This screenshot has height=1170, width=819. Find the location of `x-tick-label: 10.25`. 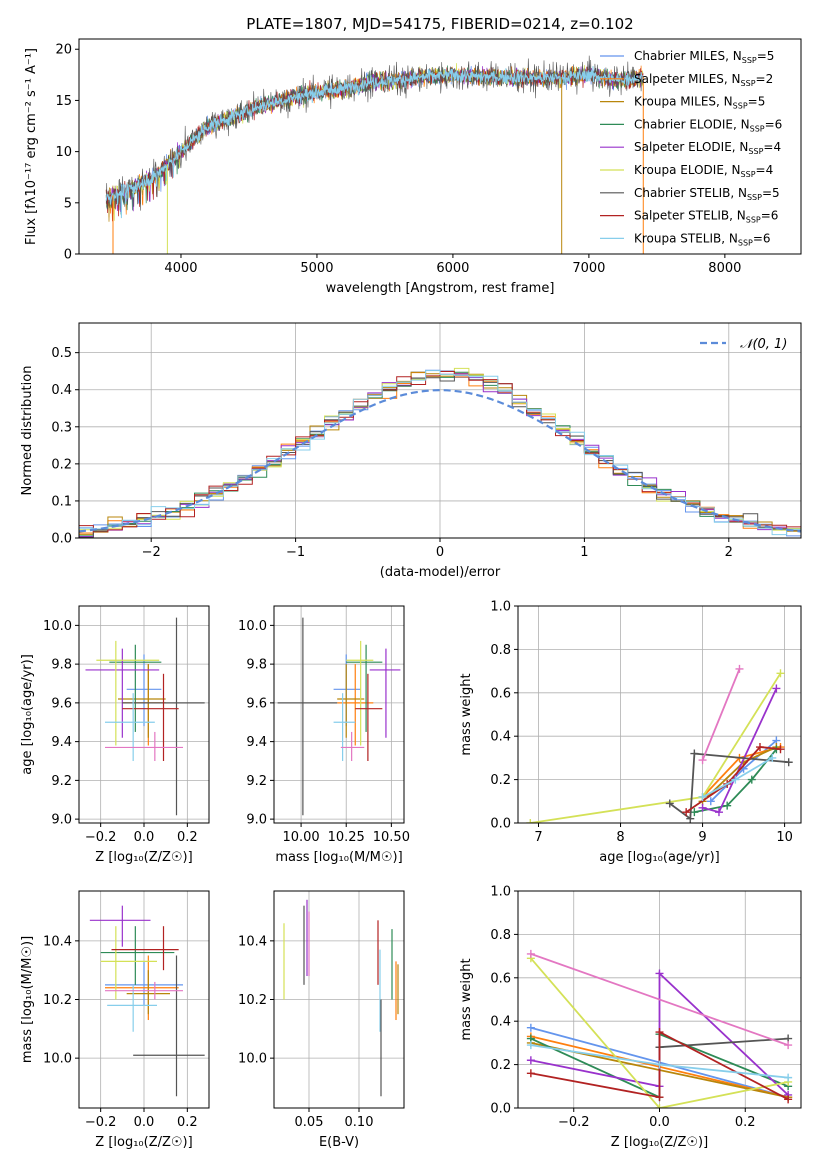

x-tick-label: 10.25 is located at coordinates (346, 837).